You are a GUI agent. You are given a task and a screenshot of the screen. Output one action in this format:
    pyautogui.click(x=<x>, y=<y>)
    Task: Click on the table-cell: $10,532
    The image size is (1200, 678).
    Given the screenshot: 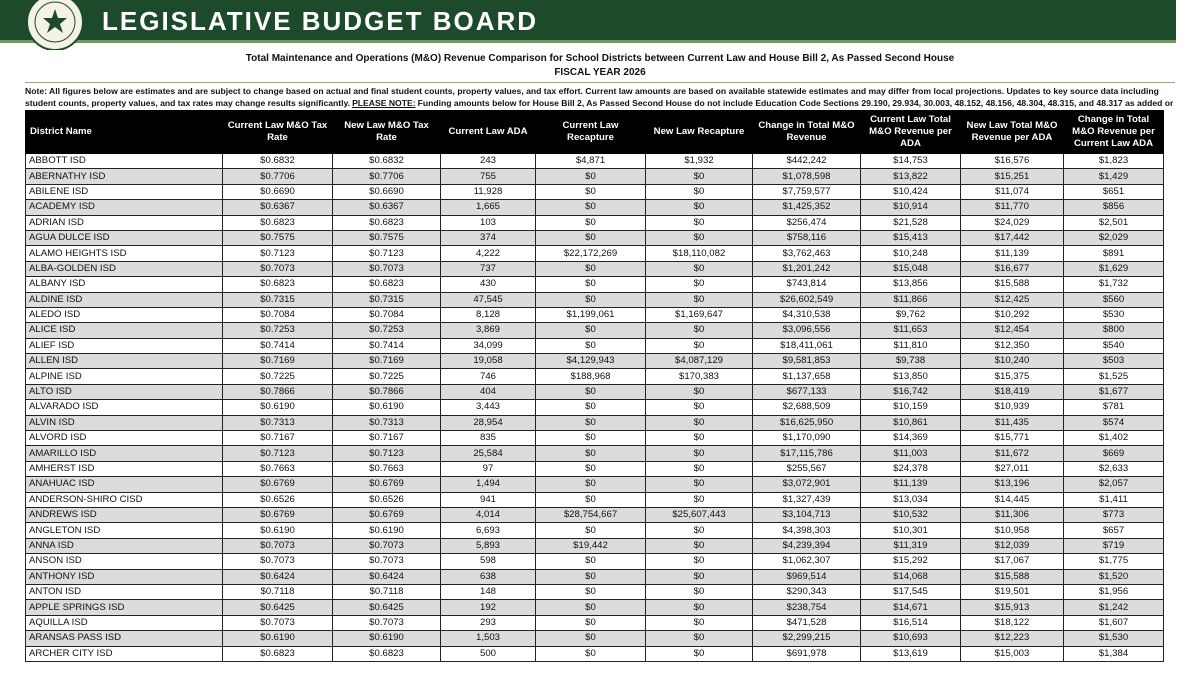 What is the action you would take?
    pyautogui.click(x=910, y=515)
    